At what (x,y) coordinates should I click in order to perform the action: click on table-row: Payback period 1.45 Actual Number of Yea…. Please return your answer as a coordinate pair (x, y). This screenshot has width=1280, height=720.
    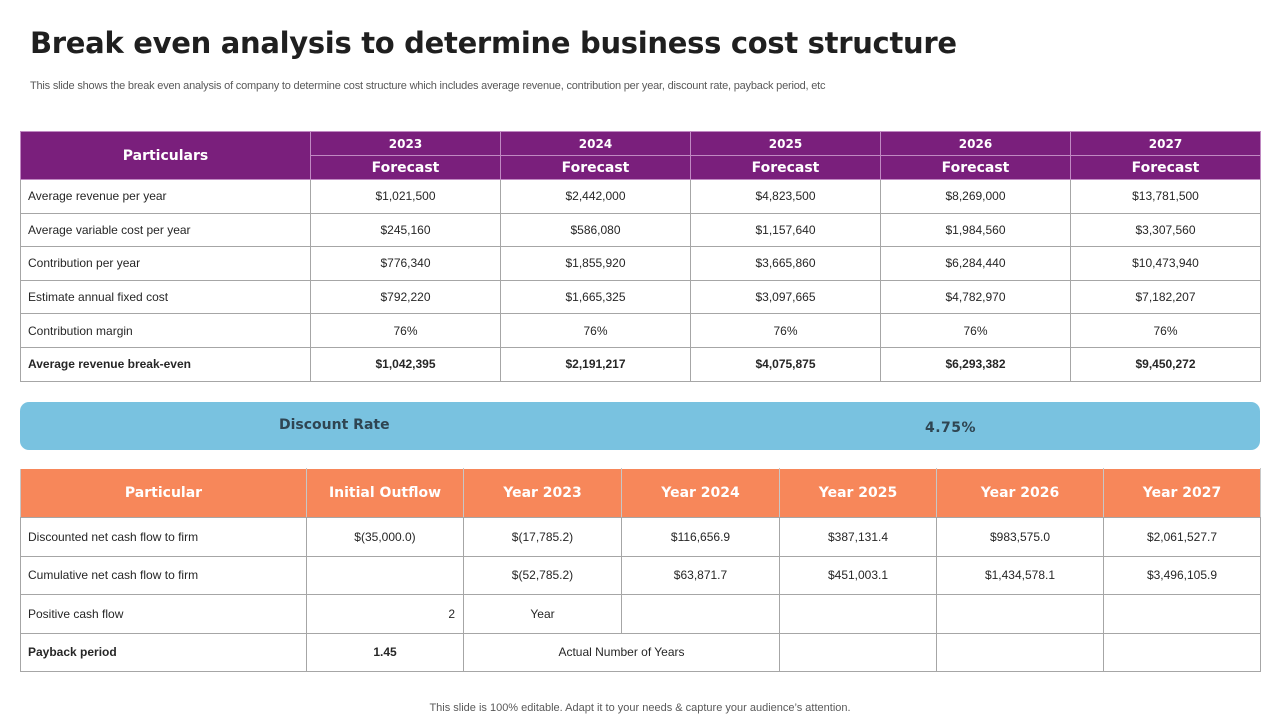
    Looking at the image, I should click on (640, 652).